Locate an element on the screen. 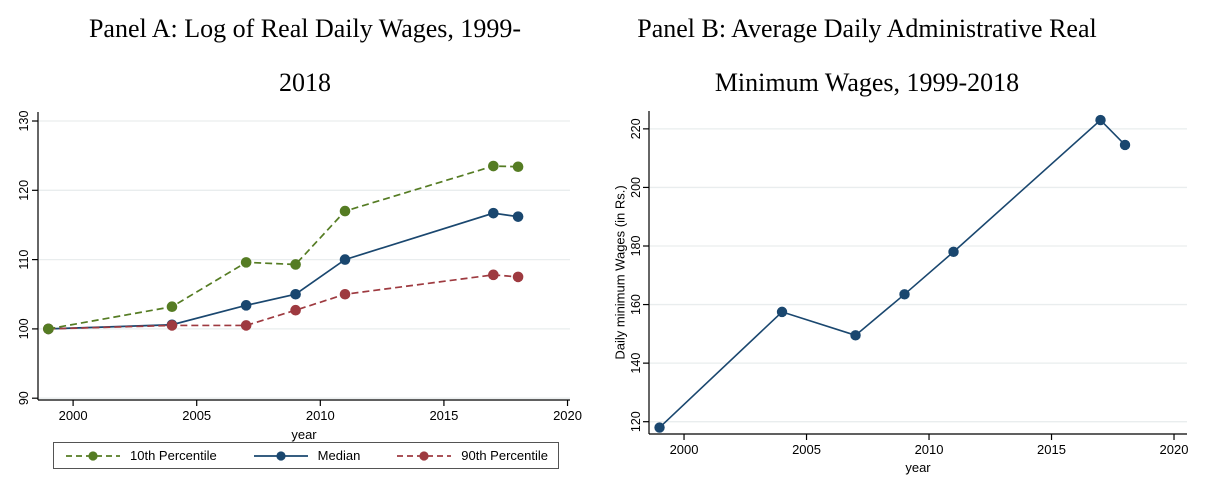 The width and height of the screenshot is (1220, 479). y-tick-label: 200 is located at coordinates (636, 187).